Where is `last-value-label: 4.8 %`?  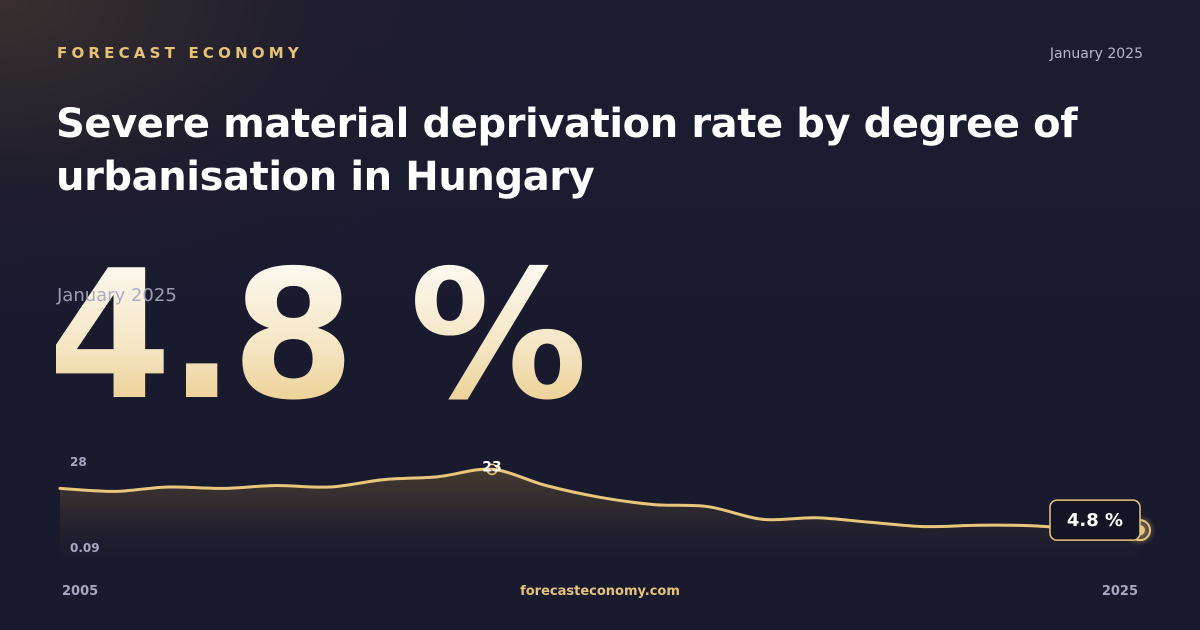 last-value-label: 4.8 % is located at coordinates (1095, 520).